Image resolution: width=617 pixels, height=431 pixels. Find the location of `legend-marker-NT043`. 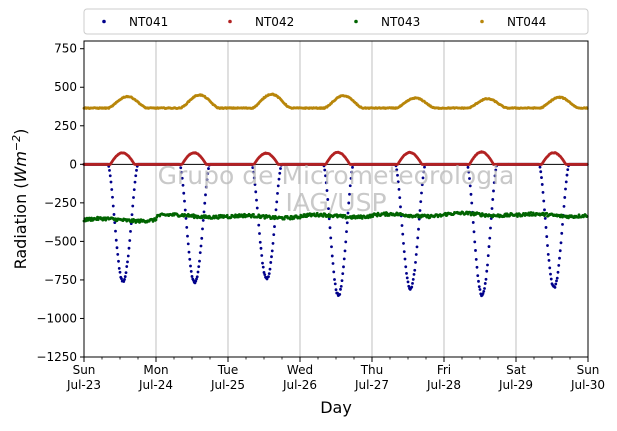

legend-marker-NT043 is located at coordinates (356, 21).